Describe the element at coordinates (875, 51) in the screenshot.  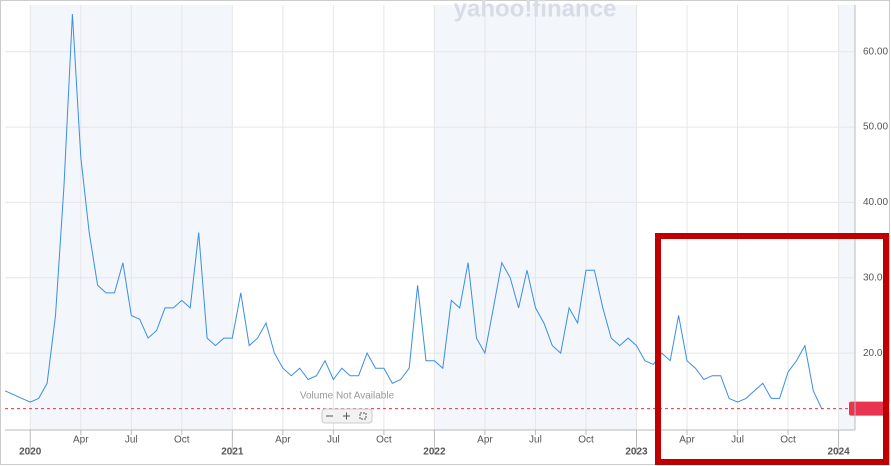
I see `y-tick-label: 60.00` at that location.